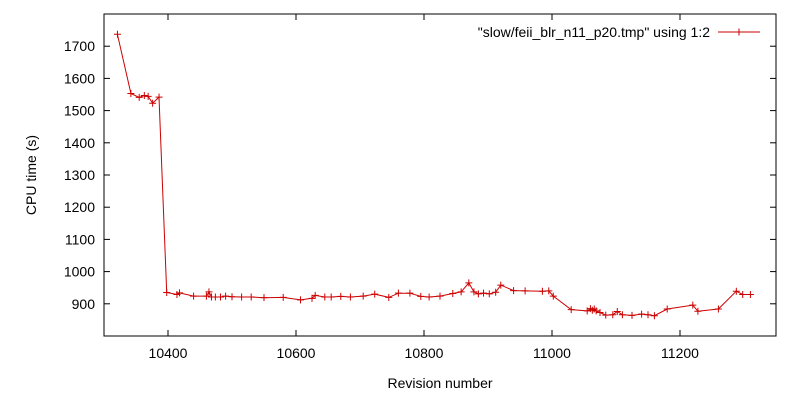 Image resolution: width=800 pixels, height=400 pixels. Describe the element at coordinates (168, 353) in the screenshot. I see `x-tick-label: 10400` at that location.